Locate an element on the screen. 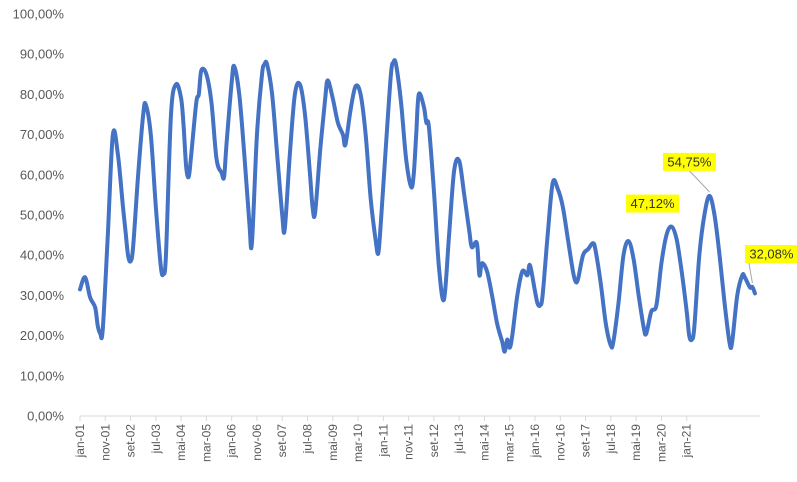  y-tick-label: 40,00% is located at coordinates (42, 255).